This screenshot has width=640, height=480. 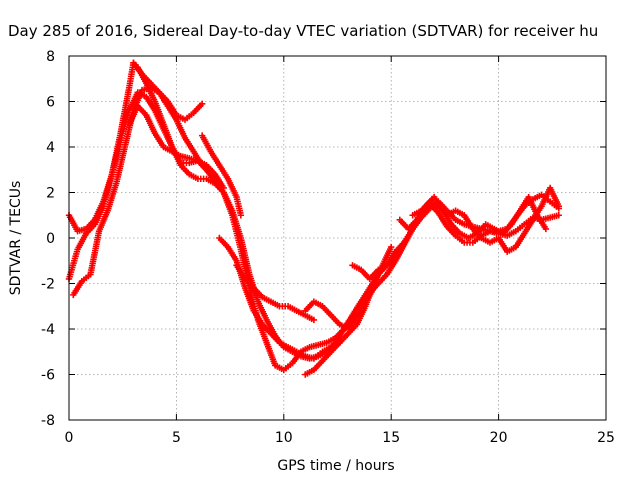 I want to click on y-tick-label: 6, so click(x=50, y=103).